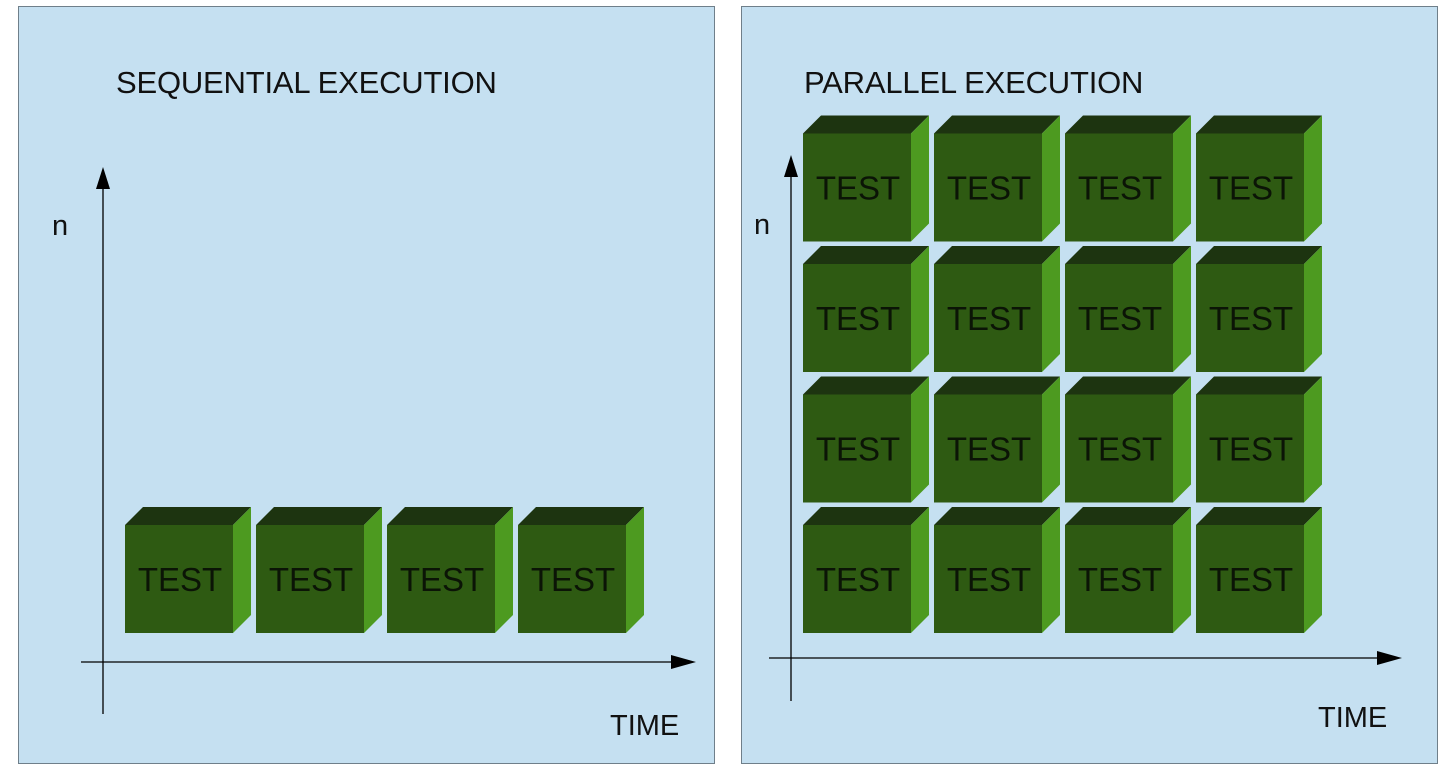  Describe the element at coordinates (791, 166) in the screenshot. I see `y-axis-arrowhead` at that location.